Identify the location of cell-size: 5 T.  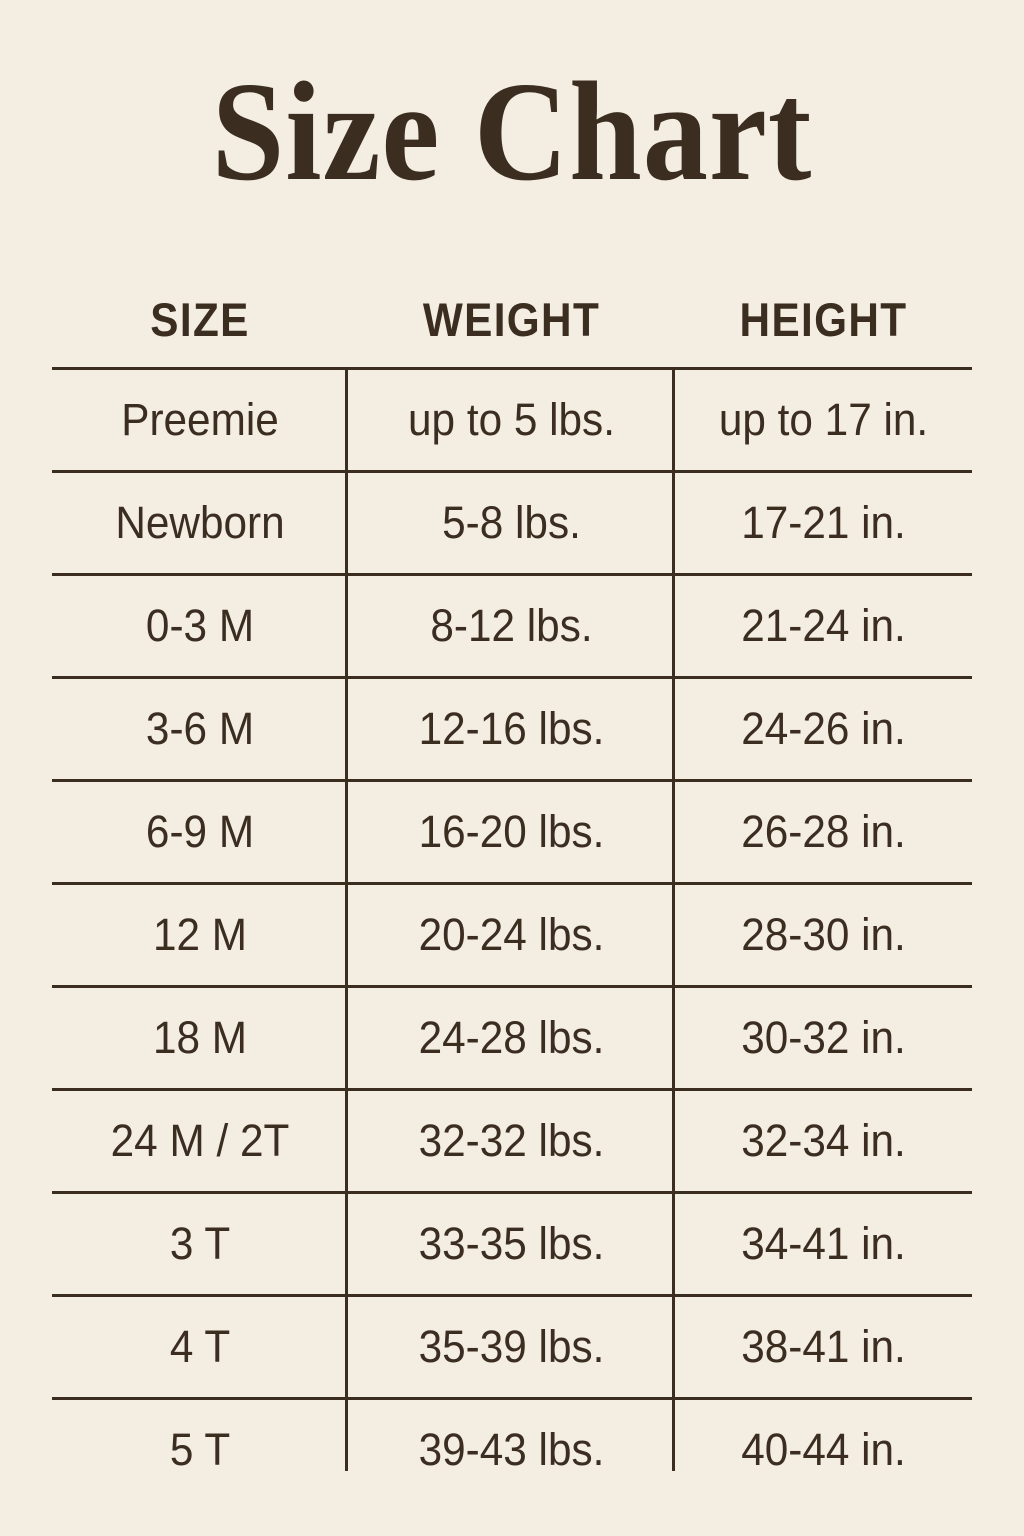
(200, 1449).